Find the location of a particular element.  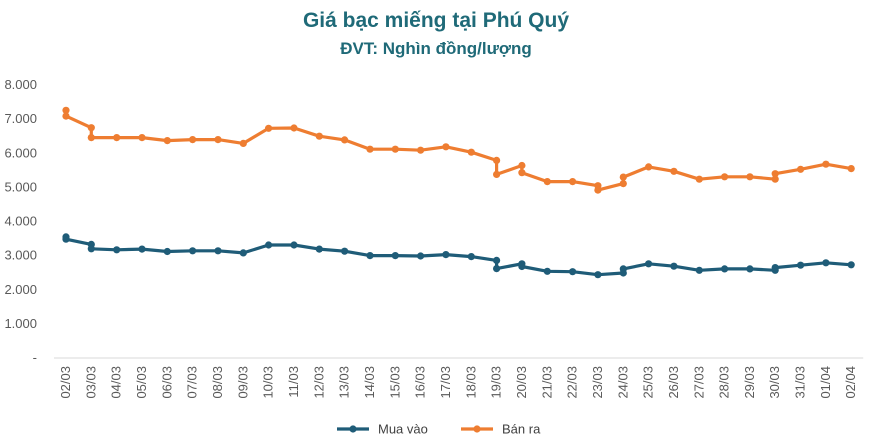

y-tick-label: 4.000 is located at coordinates (20, 221).